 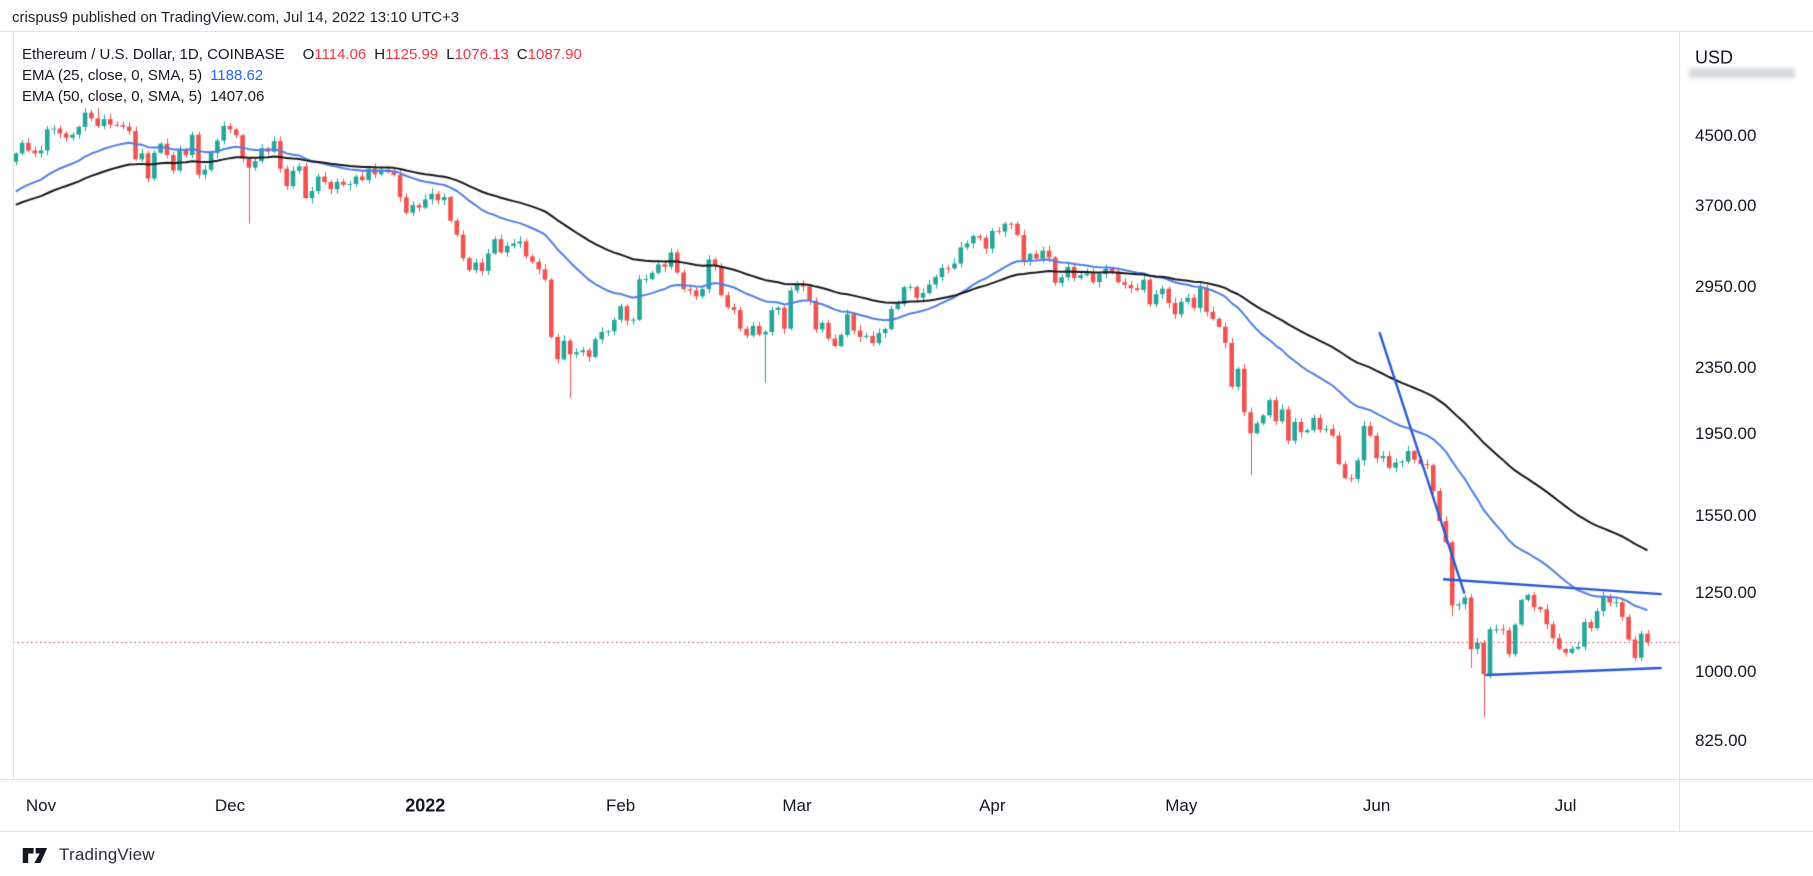 What do you see at coordinates (1726, 205) in the screenshot?
I see `price-tick: 3700.00` at bounding box center [1726, 205].